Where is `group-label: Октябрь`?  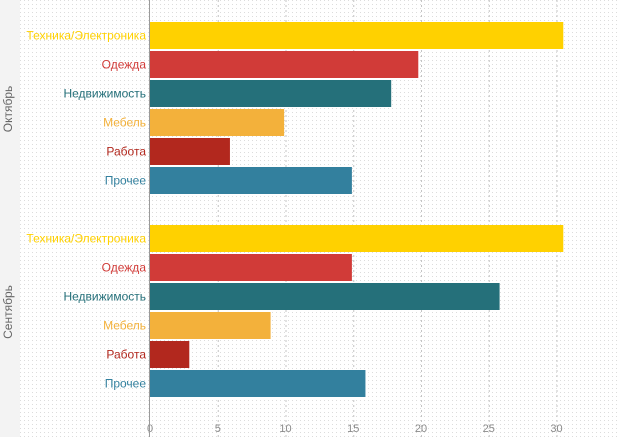 group-label: Октябрь is located at coordinates (8, 109).